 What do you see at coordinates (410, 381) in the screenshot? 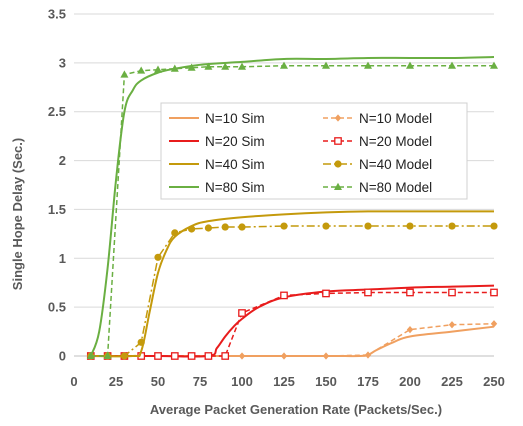
I see `x-tick-label: 200` at bounding box center [410, 381].